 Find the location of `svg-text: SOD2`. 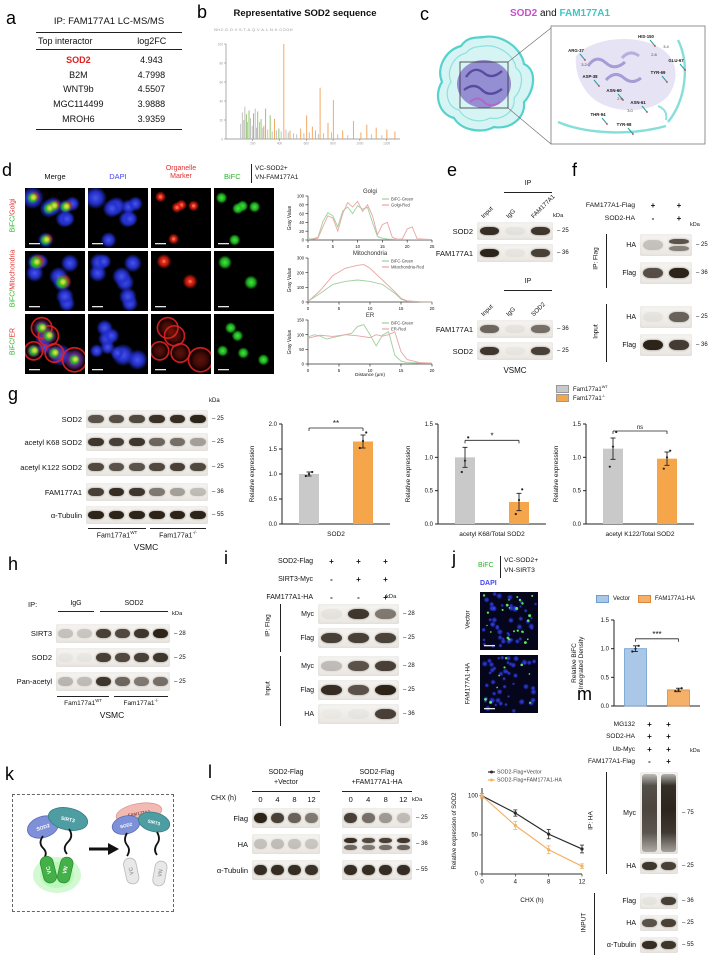

svg-text: SOD2 is located at coordinates (127, 825).